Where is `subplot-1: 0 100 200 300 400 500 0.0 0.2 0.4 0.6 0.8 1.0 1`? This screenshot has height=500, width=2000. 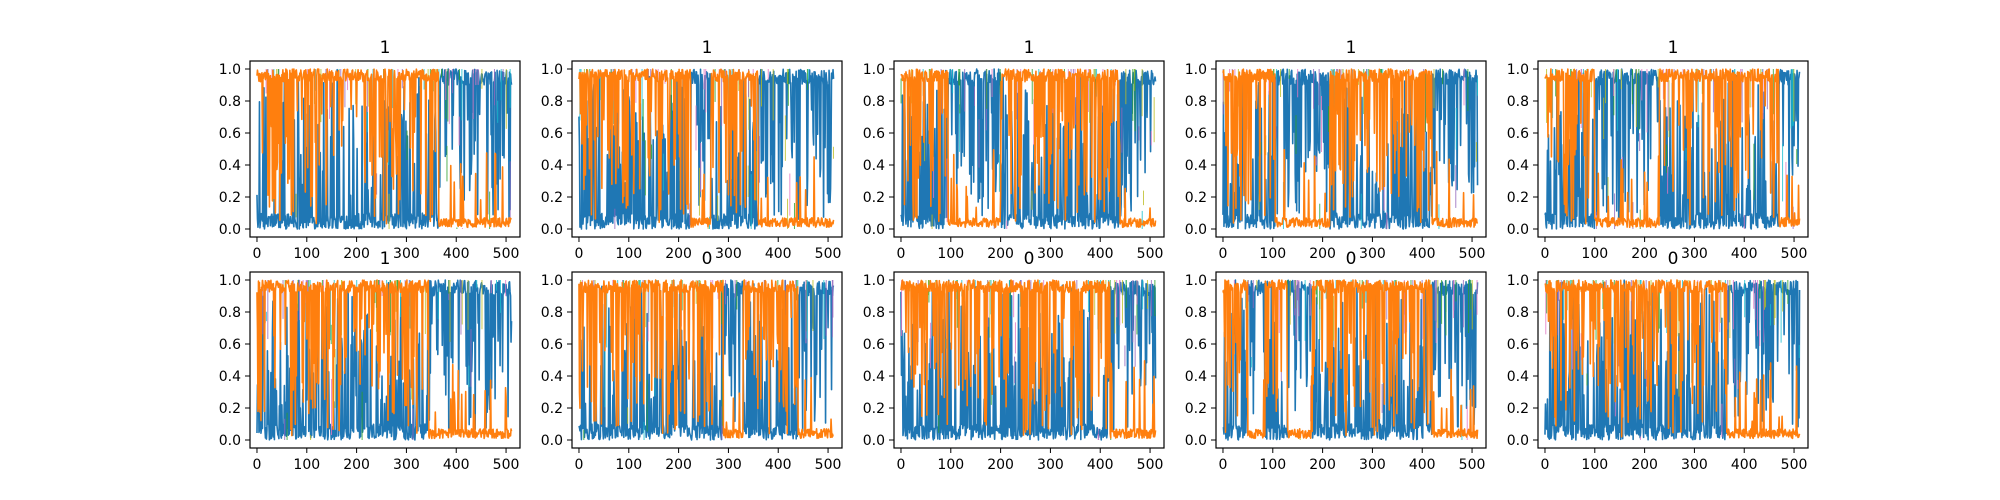 subplot-1: 0 100 200 300 400 500 0.0 0.2 0.4 0.6 0.8 1.0 1 is located at coordinates (370, 150).